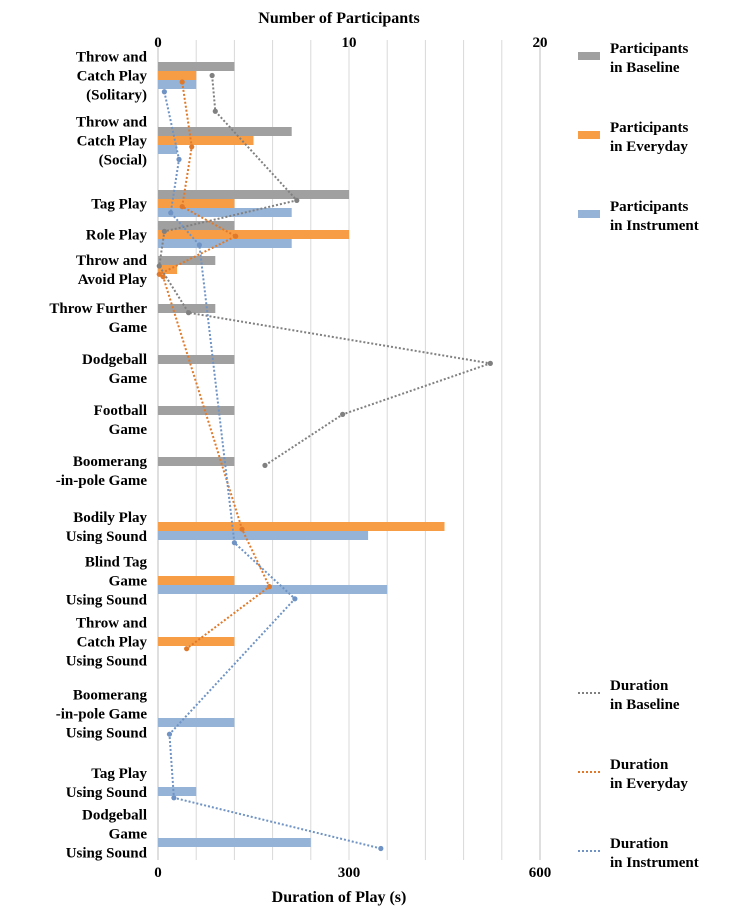  What do you see at coordinates (349, 873) in the screenshot?
I see `bottom-tick-label: 300` at bounding box center [349, 873].